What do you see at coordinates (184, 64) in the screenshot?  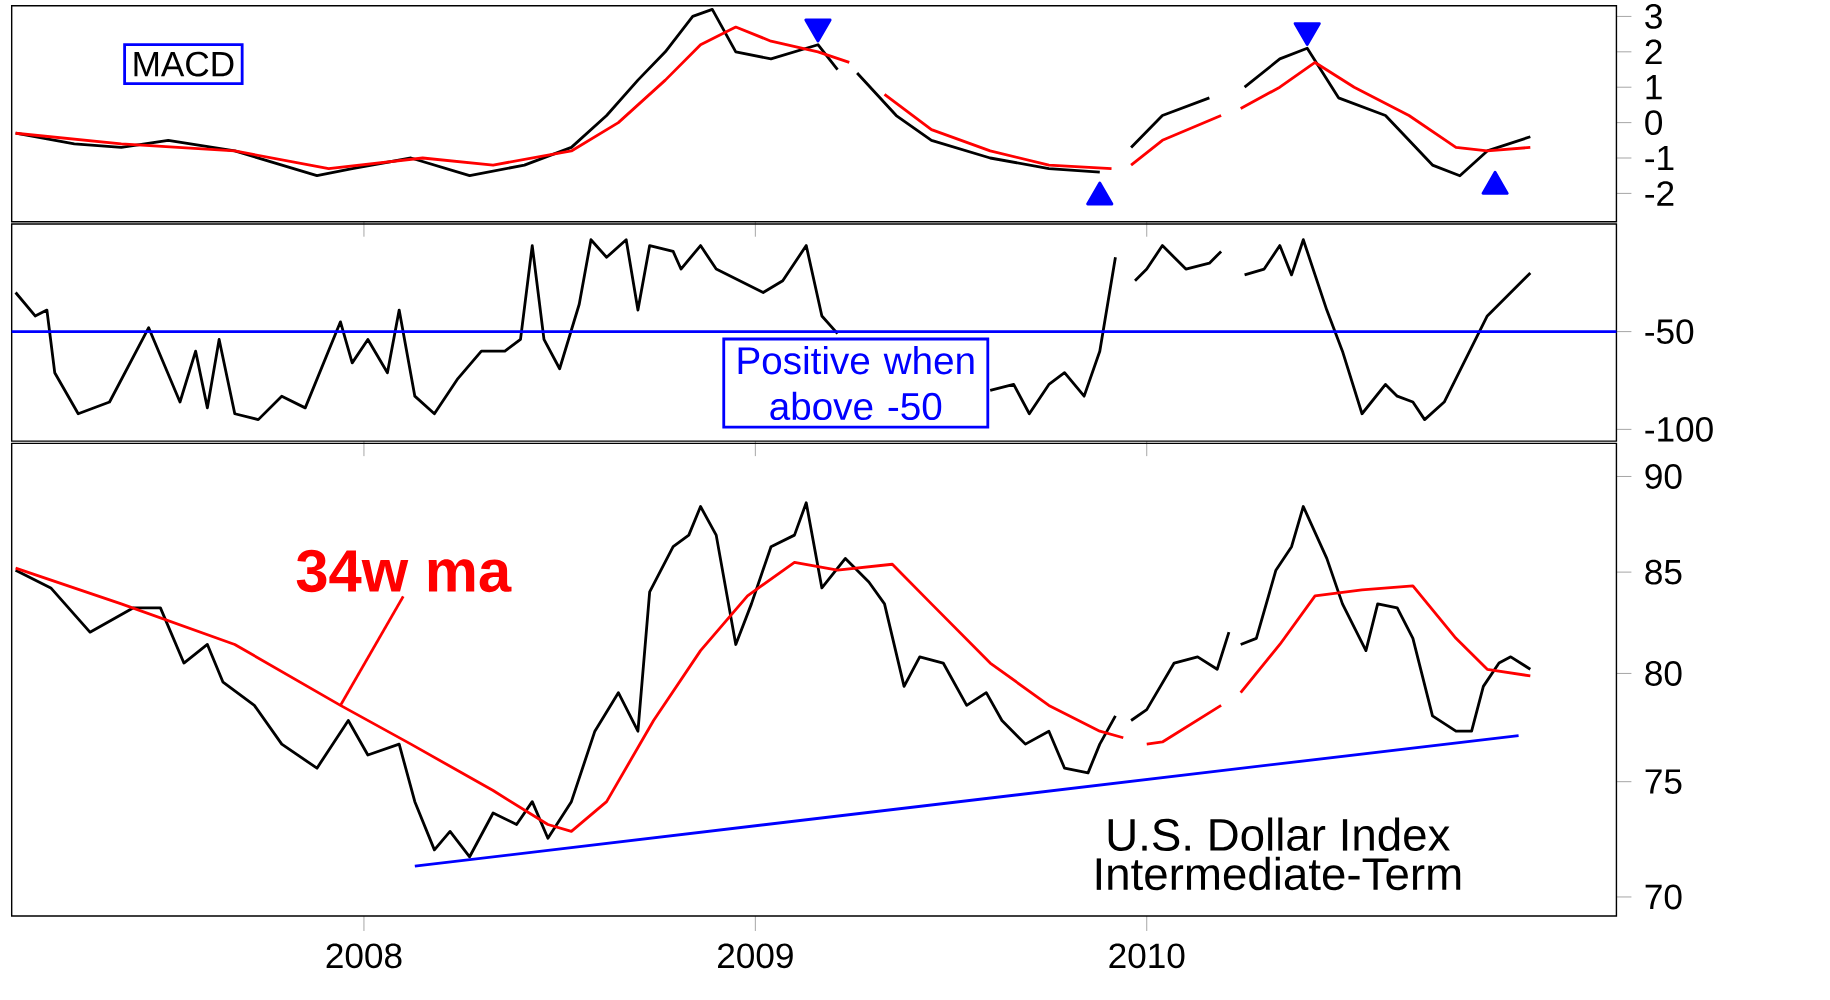 I see `text: MACD` at bounding box center [184, 64].